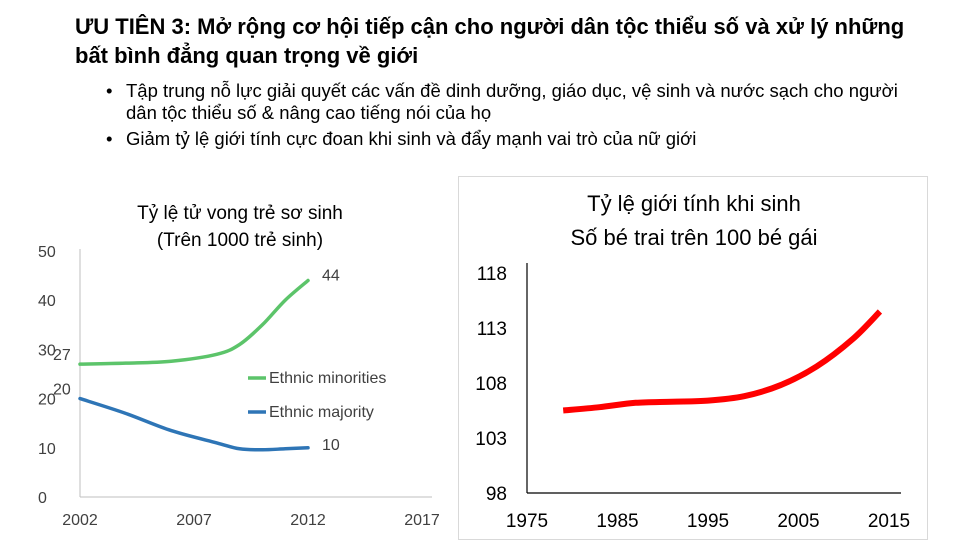 The width and height of the screenshot is (960, 545). What do you see at coordinates (80, 520) in the screenshot?
I see `x-tick-label: 2002` at bounding box center [80, 520].